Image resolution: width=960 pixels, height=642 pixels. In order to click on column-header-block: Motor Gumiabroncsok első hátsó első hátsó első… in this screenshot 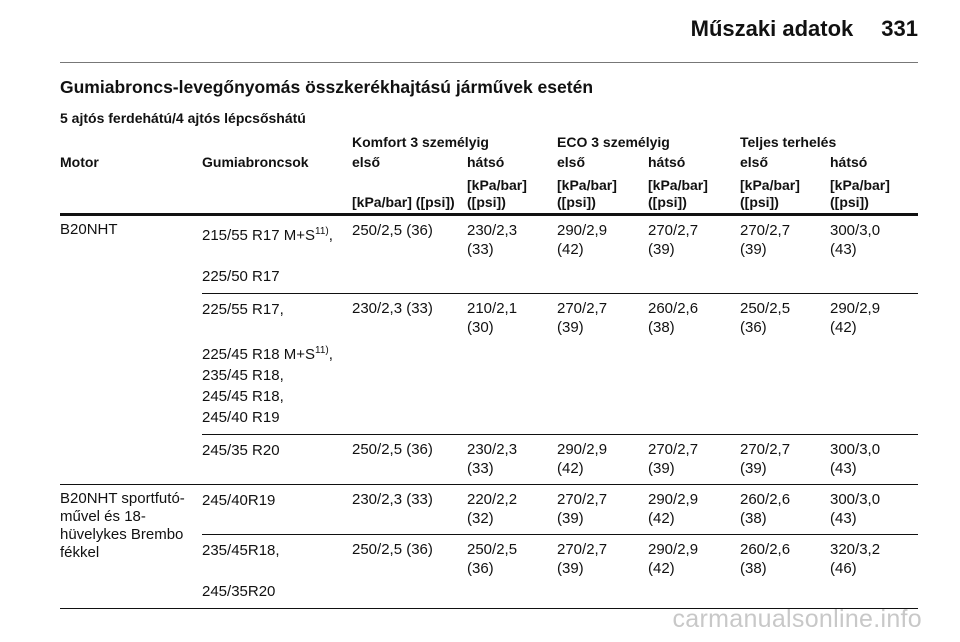, I will do `click(489, 185)`.